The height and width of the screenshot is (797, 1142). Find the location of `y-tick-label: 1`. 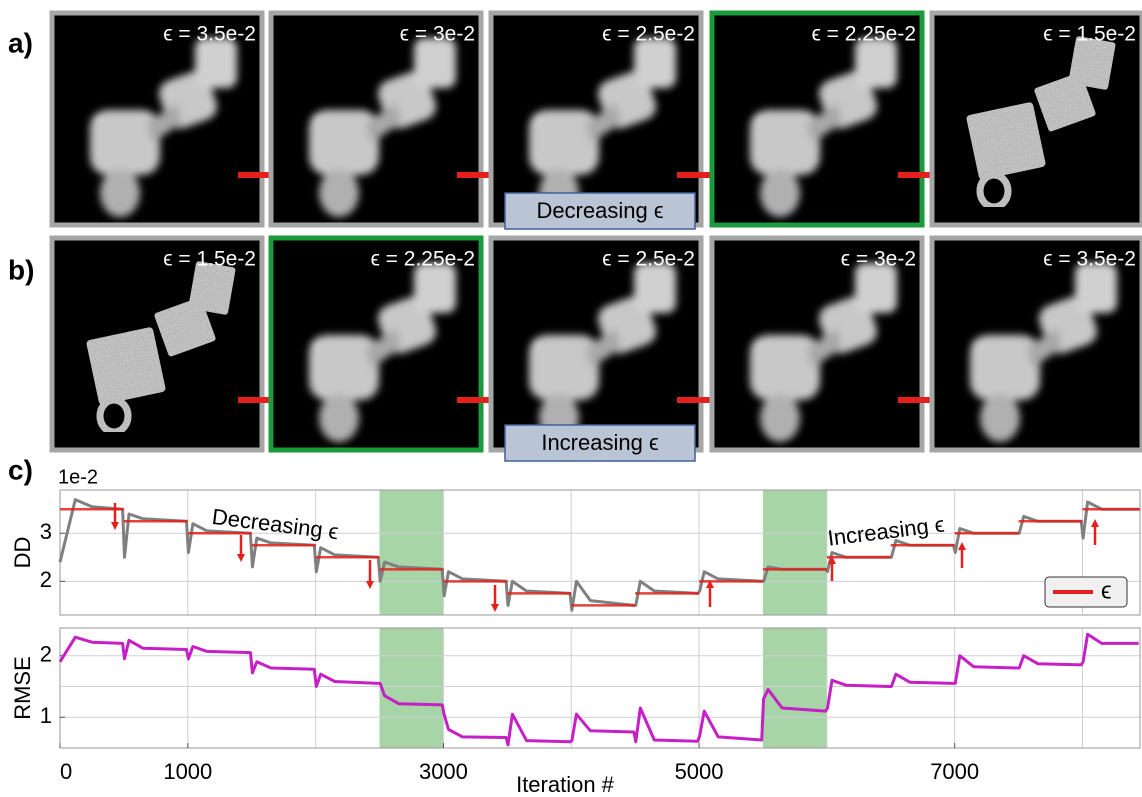

y-tick-label: 1 is located at coordinates (46, 715).